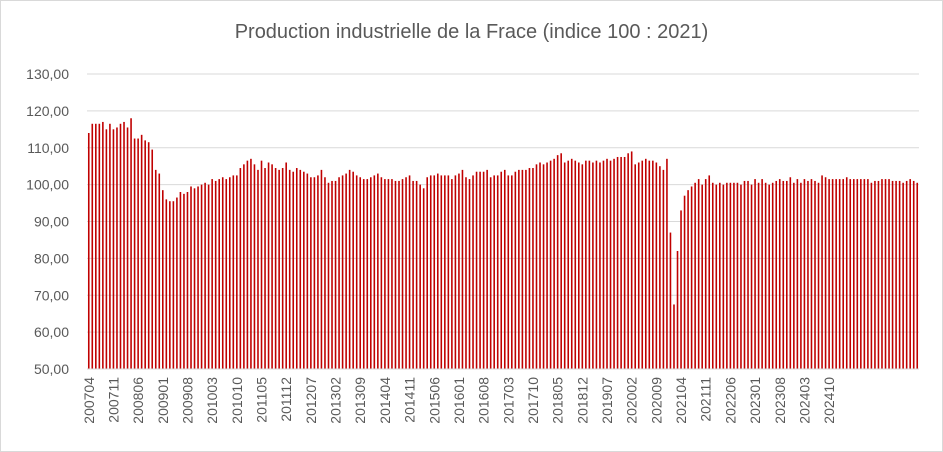 Image resolution: width=943 pixels, height=452 pixels. What do you see at coordinates (484, 400) in the screenshot?
I see `x-tick-label: 201608` at bounding box center [484, 400].